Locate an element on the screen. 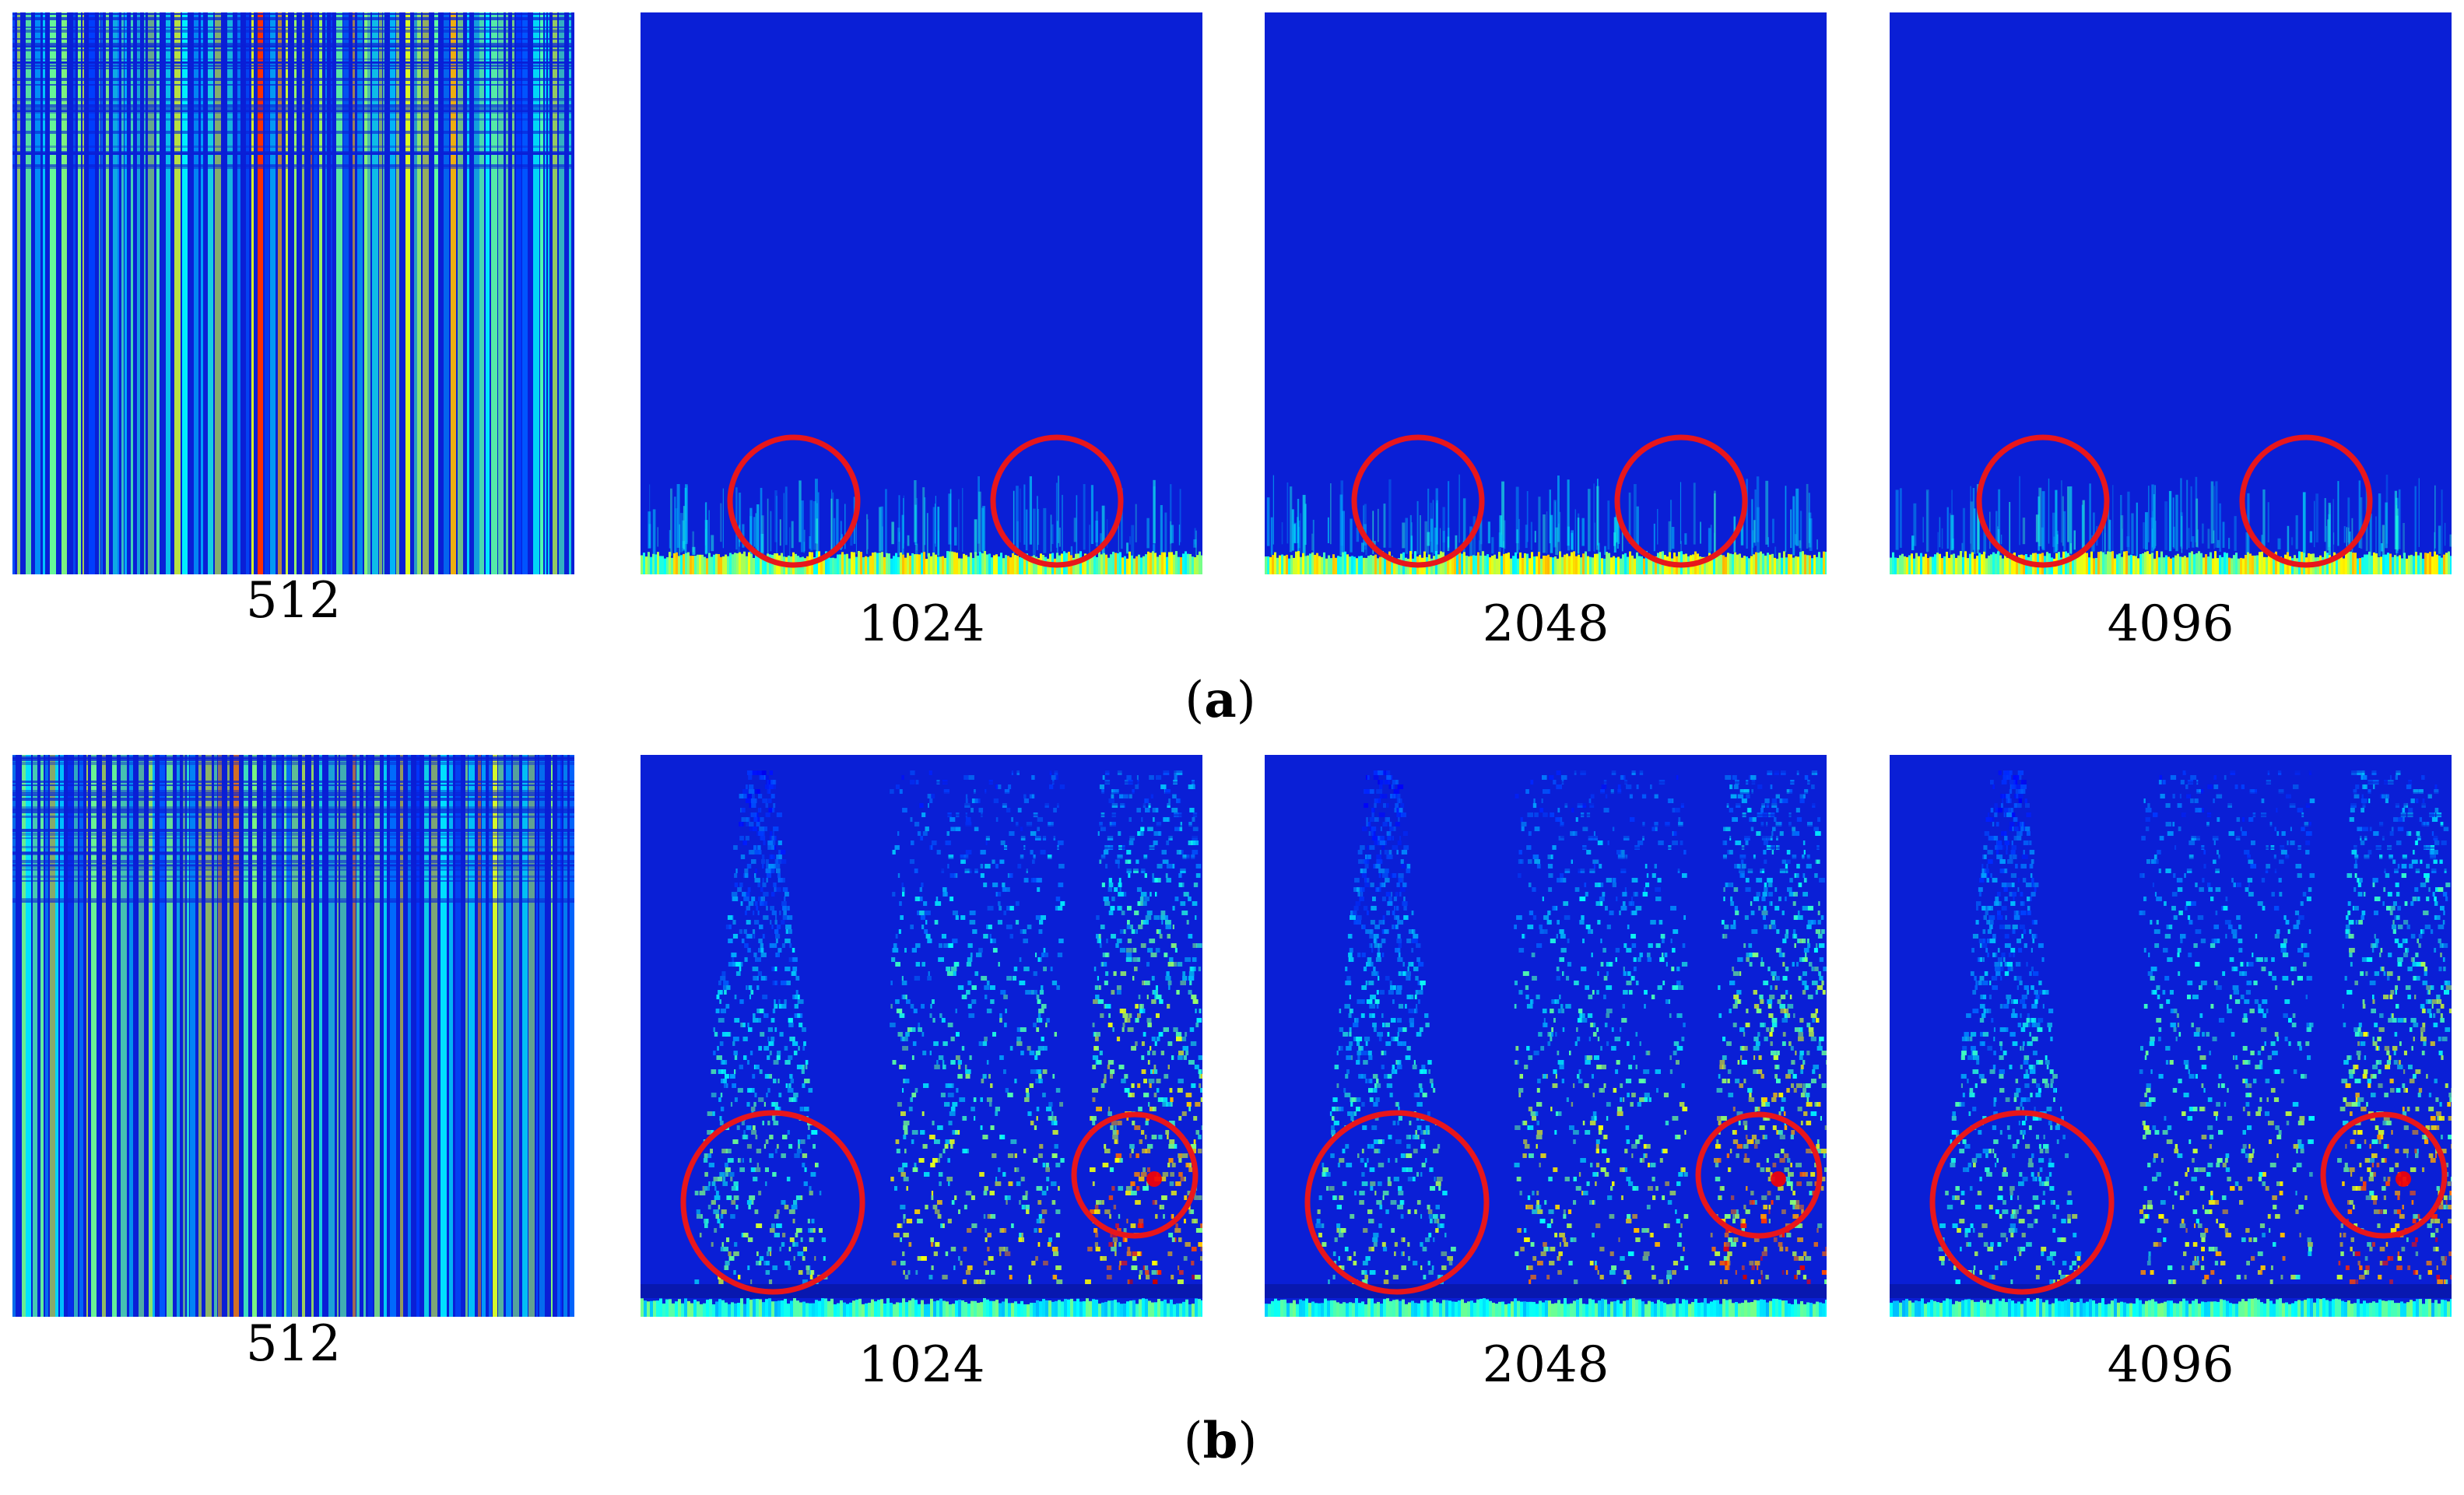 Image resolution: width=2464 pixels, height=1495 pixels. caption-letter: a is located at coordinates (1220, 700).